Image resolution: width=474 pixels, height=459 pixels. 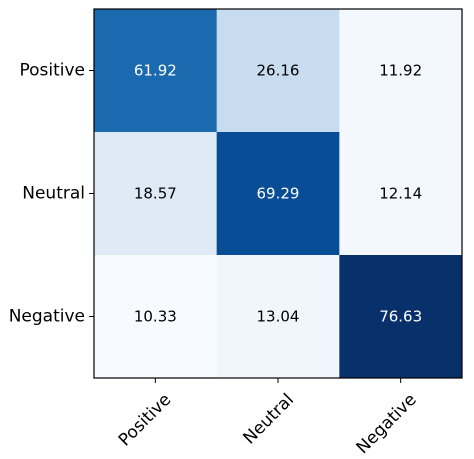 I want to click on x-tick-label: Neutral, so click(x=269, y=419).